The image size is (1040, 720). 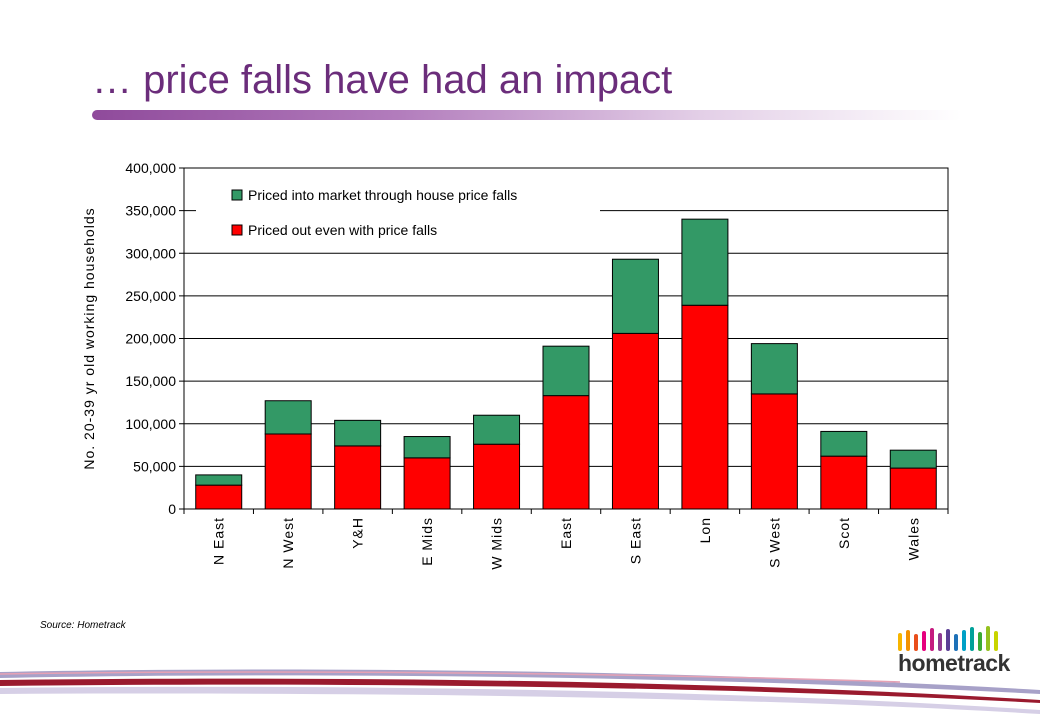 What do you see at coordinates (150, 424) in the screenshot?
I see `y-tick-label: 100,000` at bounding box center [150, 424].